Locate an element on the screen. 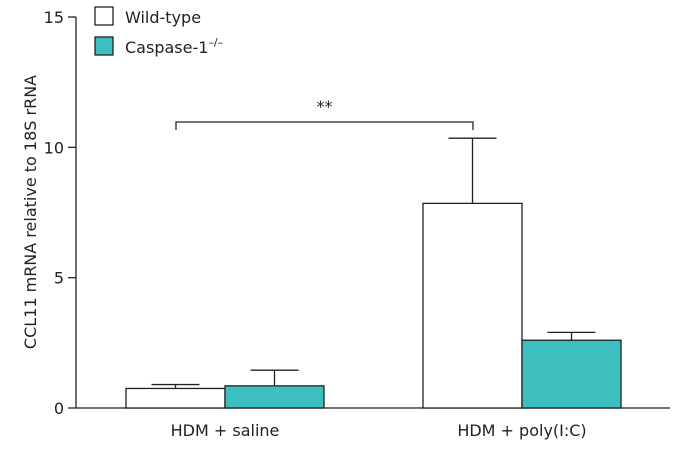 The height and width of the screenshot is (449, 678). significance-line is located at coordinates (324, 125).